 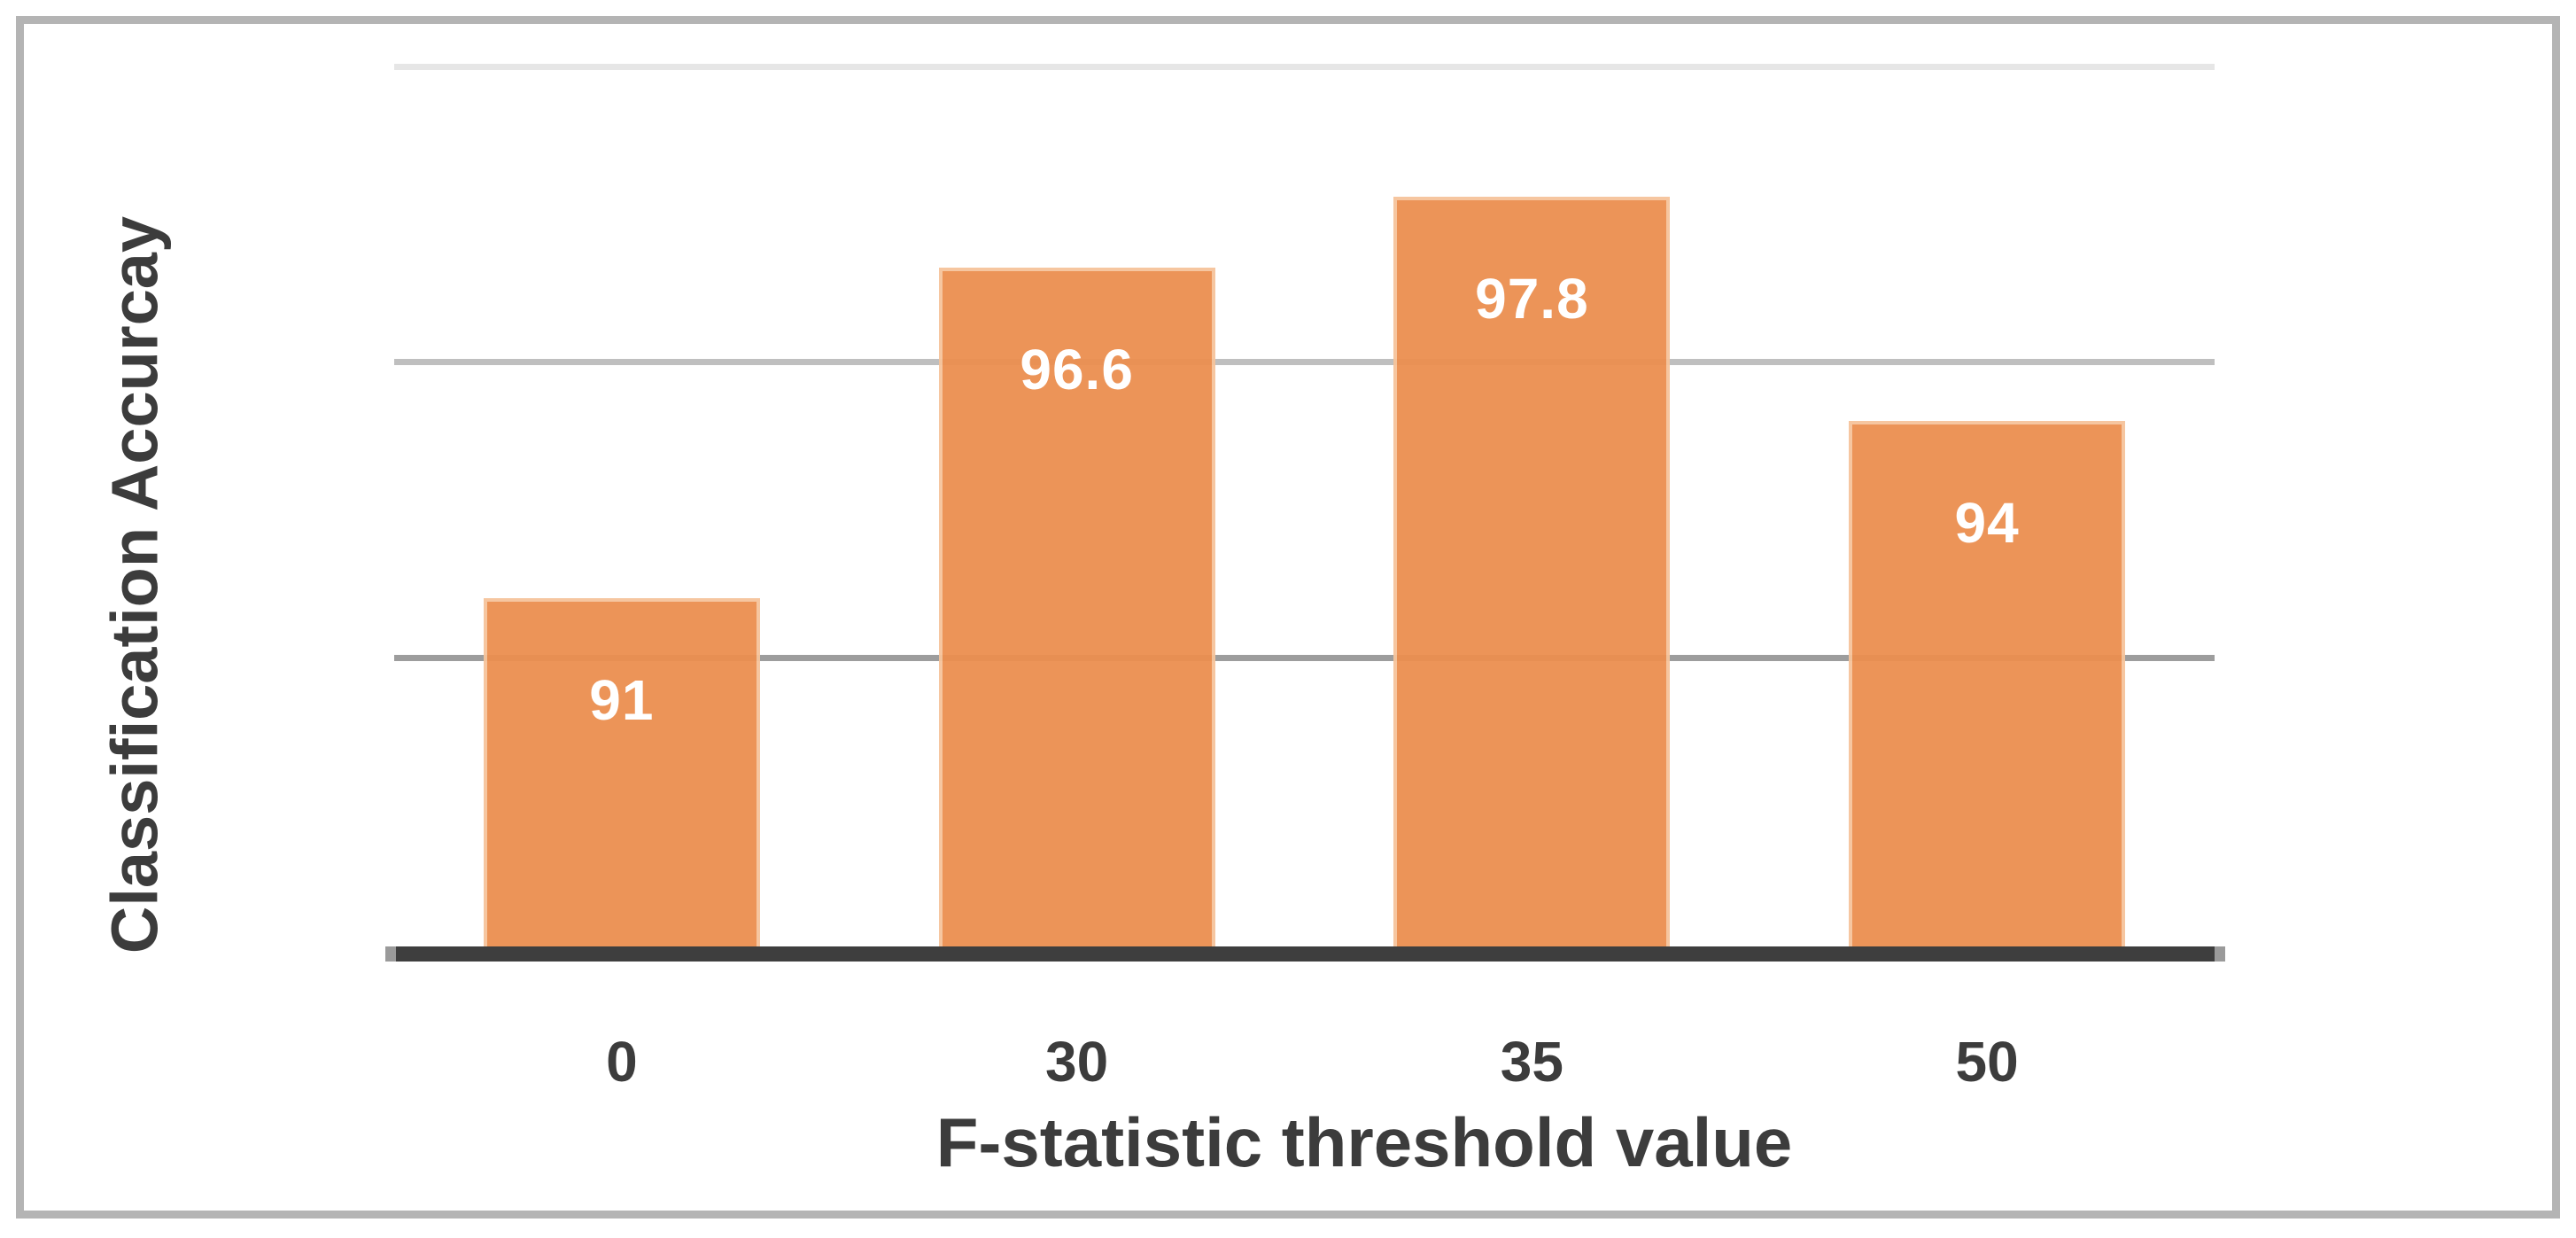 I want to click on x-axis-end-cap-left, so click(x=390, y=954).